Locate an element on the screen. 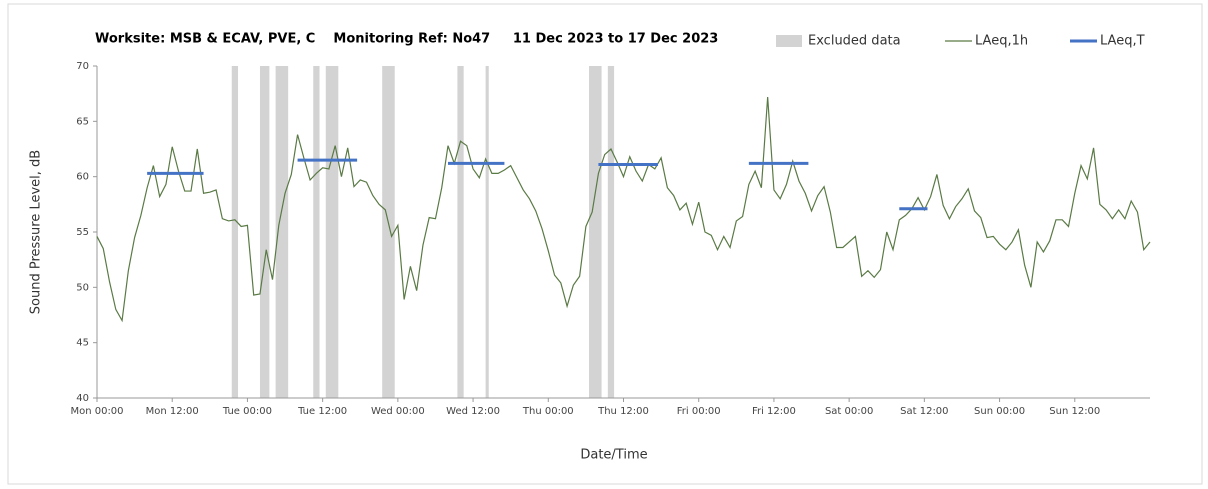 Image resolution: width=1208 pixels, height=489 pixels. x-tick-label: Sun 12:00 is located at coordinates (1074, 411).